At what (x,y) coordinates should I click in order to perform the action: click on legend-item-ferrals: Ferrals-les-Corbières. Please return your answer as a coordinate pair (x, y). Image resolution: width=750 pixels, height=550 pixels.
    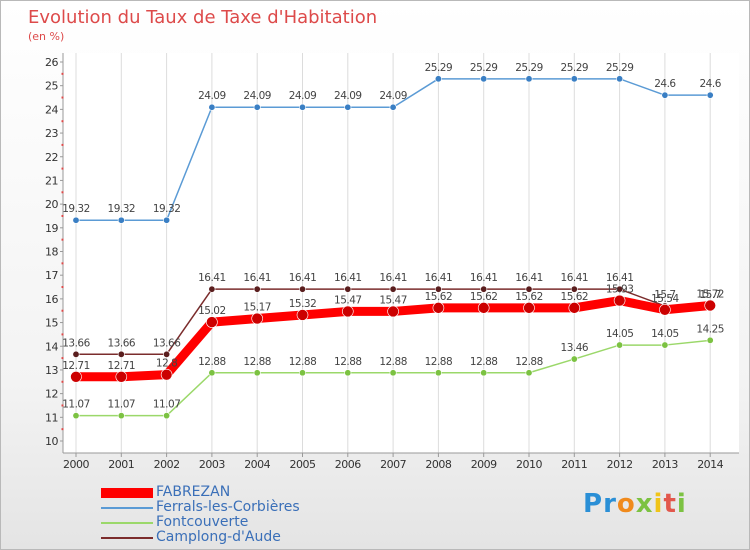
    Looking at the image, I should click on (231, 507).